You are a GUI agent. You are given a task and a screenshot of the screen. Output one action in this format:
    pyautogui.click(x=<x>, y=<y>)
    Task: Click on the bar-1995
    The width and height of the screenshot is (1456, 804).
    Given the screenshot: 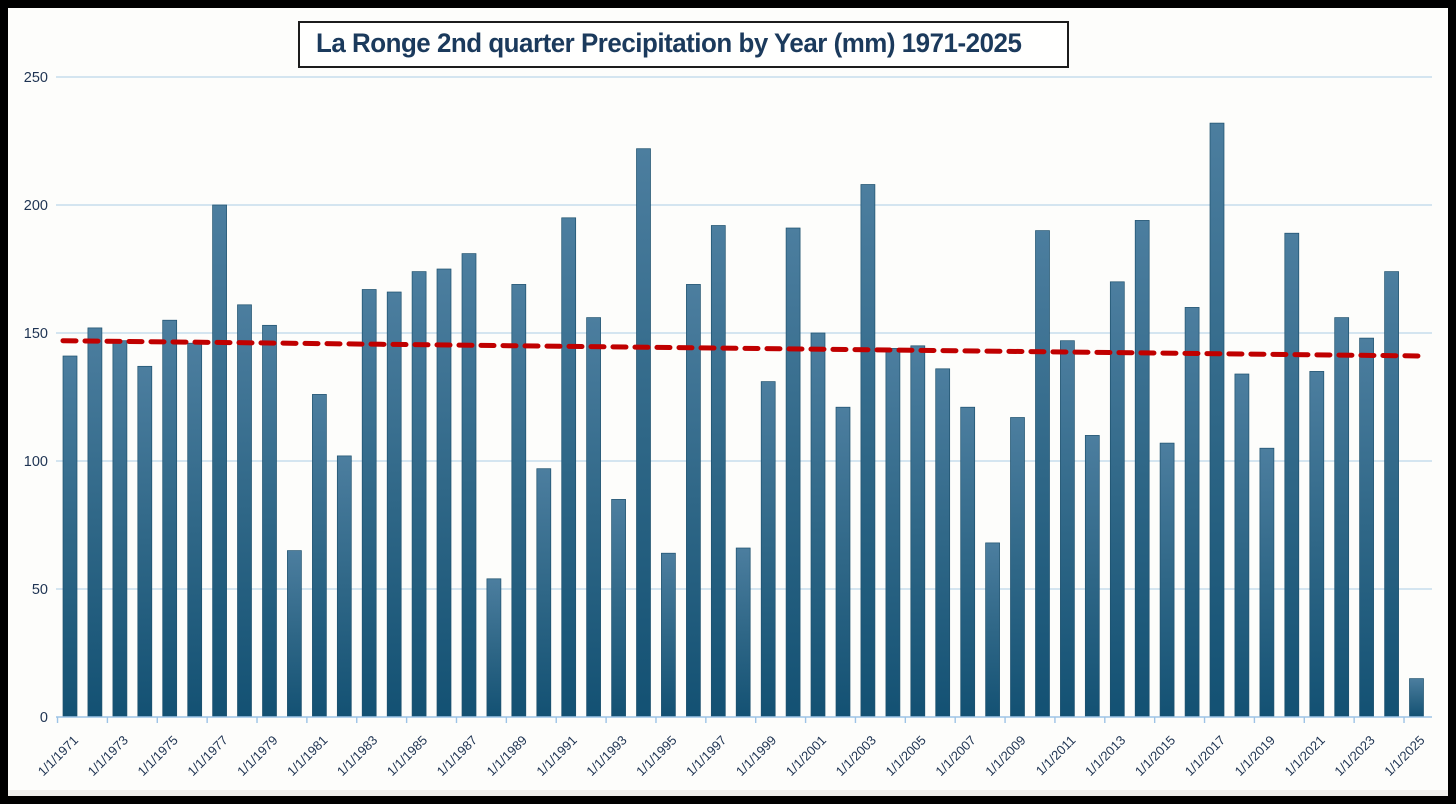 What is the action you would take?
    pyautogui.click(x=668, y=635)
    